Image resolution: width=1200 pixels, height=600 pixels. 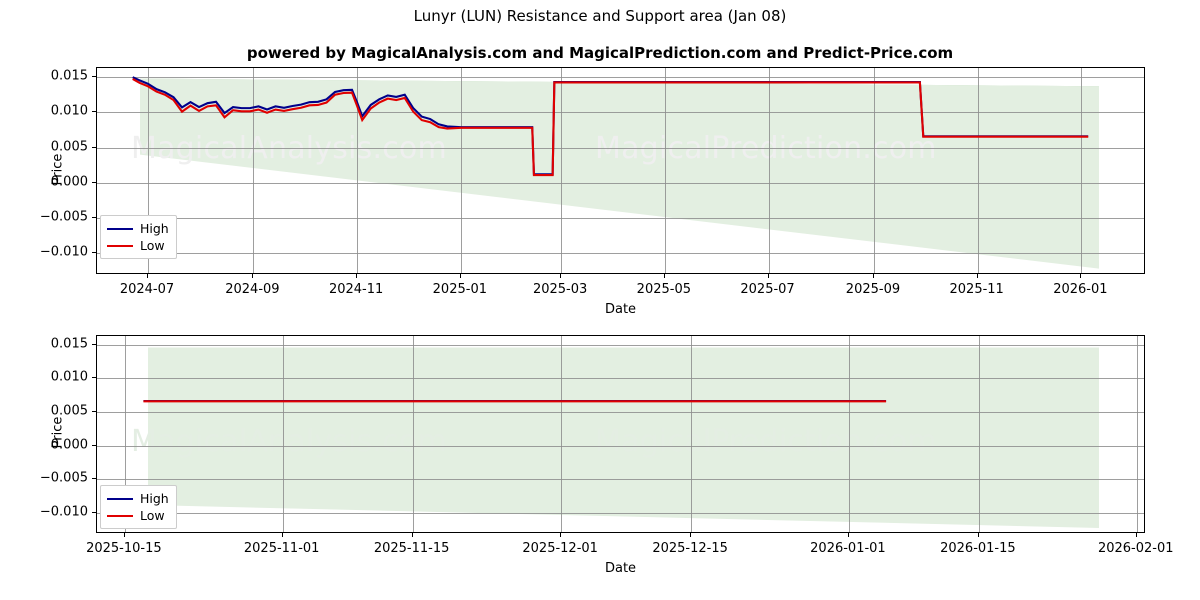 I want to click on x-tick-label: 2024-11, so click(x=356, y=289).